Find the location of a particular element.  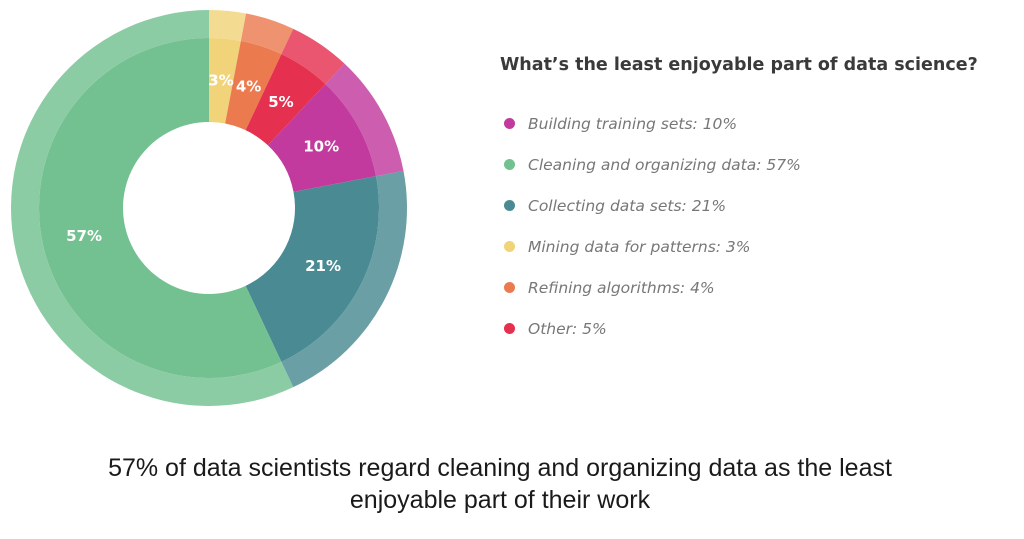

slice-collecting-data-sets is located at coordinates (312, 269).